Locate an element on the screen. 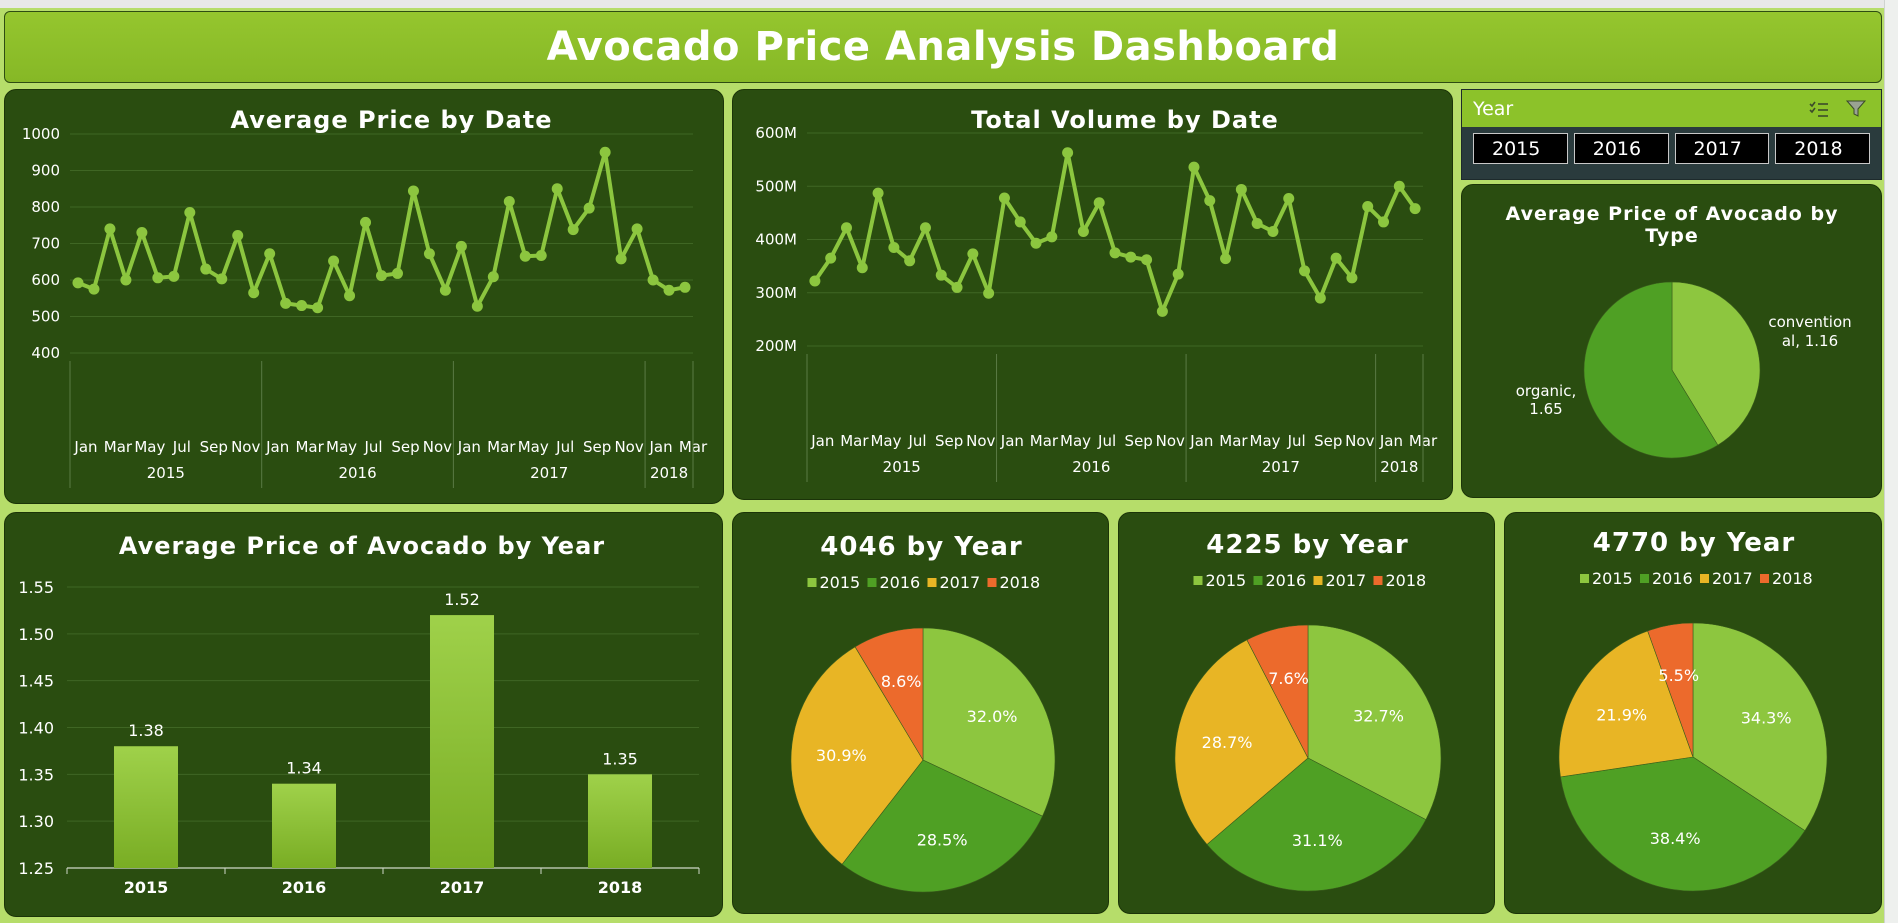  y-tick-label: 600 is located at coordinates (45, 280).